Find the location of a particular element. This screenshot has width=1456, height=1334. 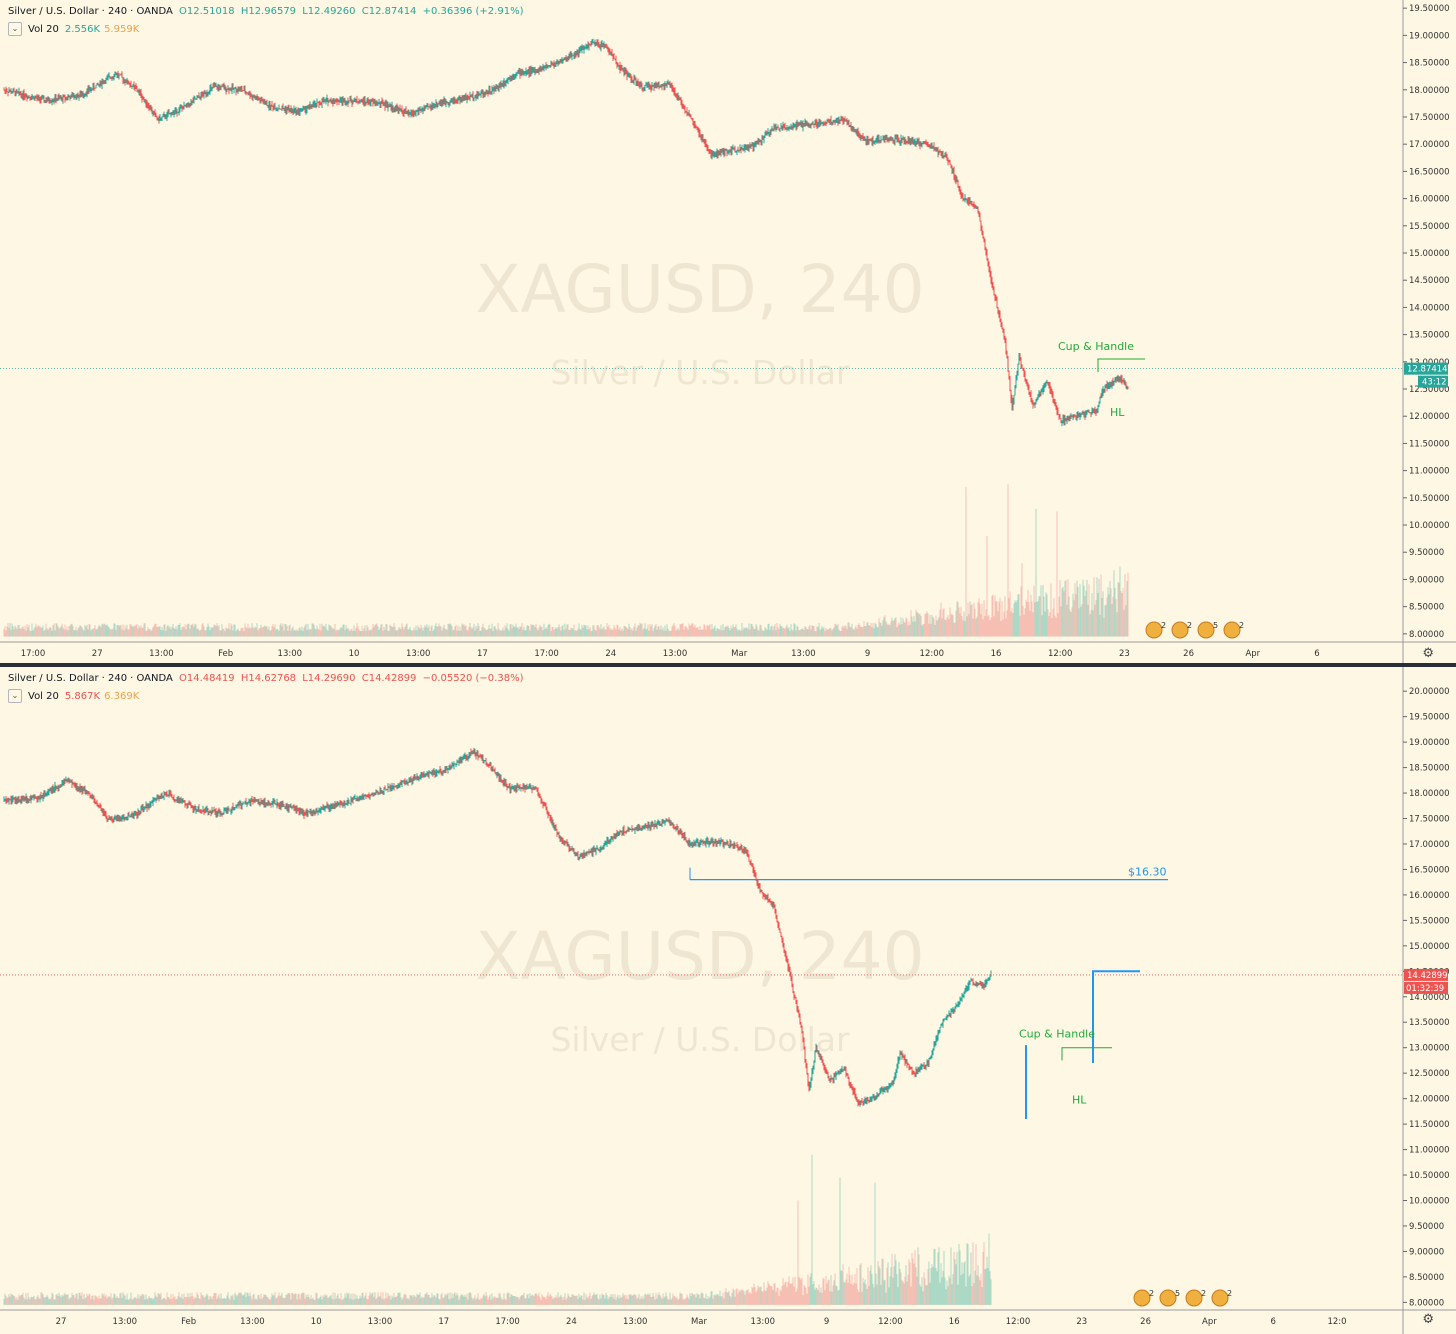

price-axis-label: 17.00000 is located at coordinates (1429, 145).